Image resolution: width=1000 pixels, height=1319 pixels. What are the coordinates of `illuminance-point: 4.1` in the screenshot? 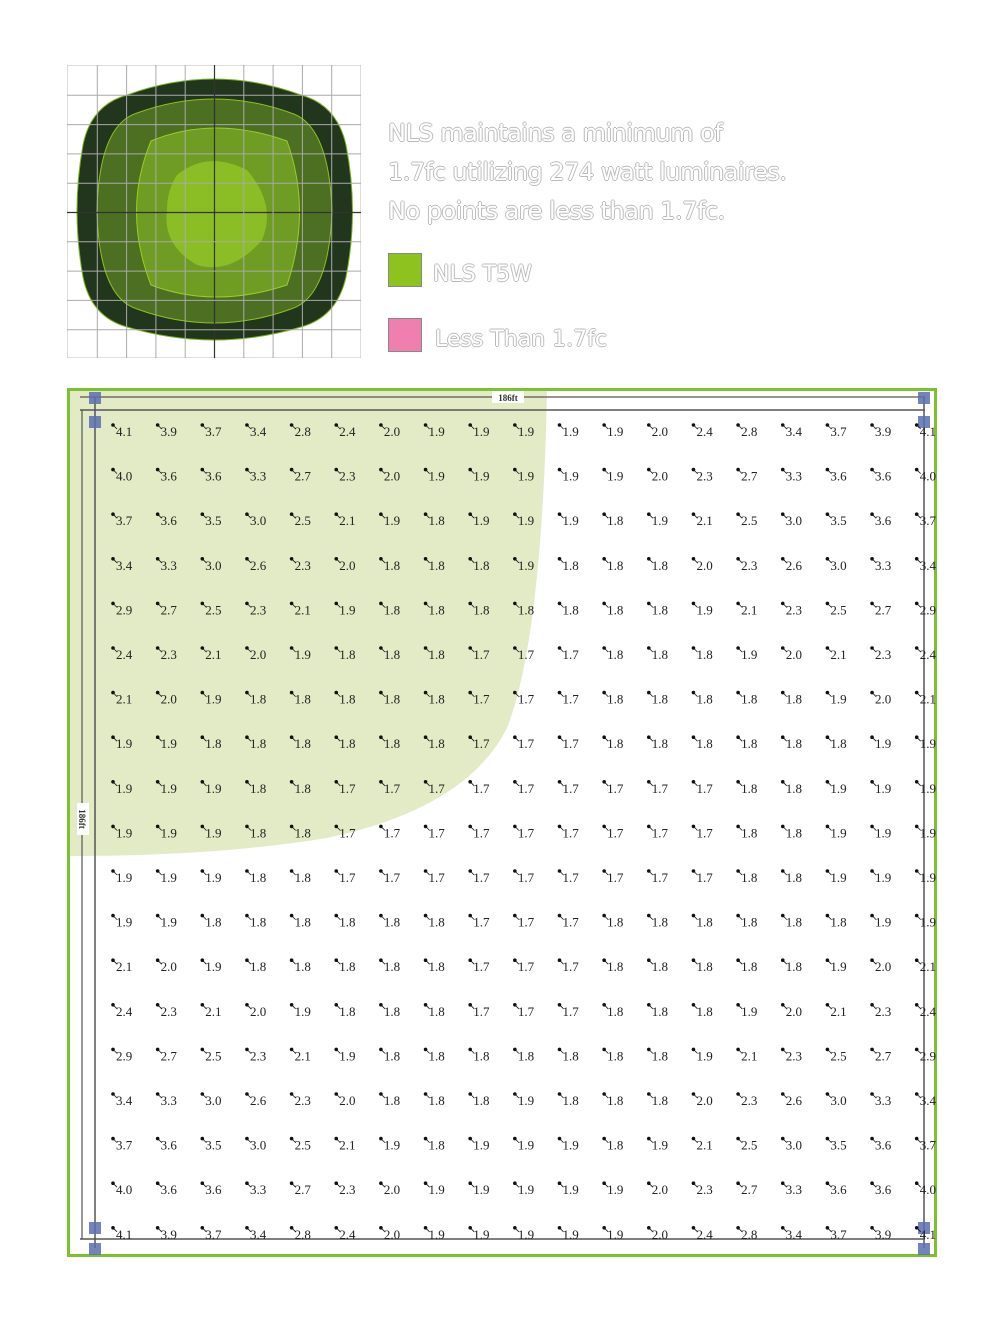 It's located at (925, 431).